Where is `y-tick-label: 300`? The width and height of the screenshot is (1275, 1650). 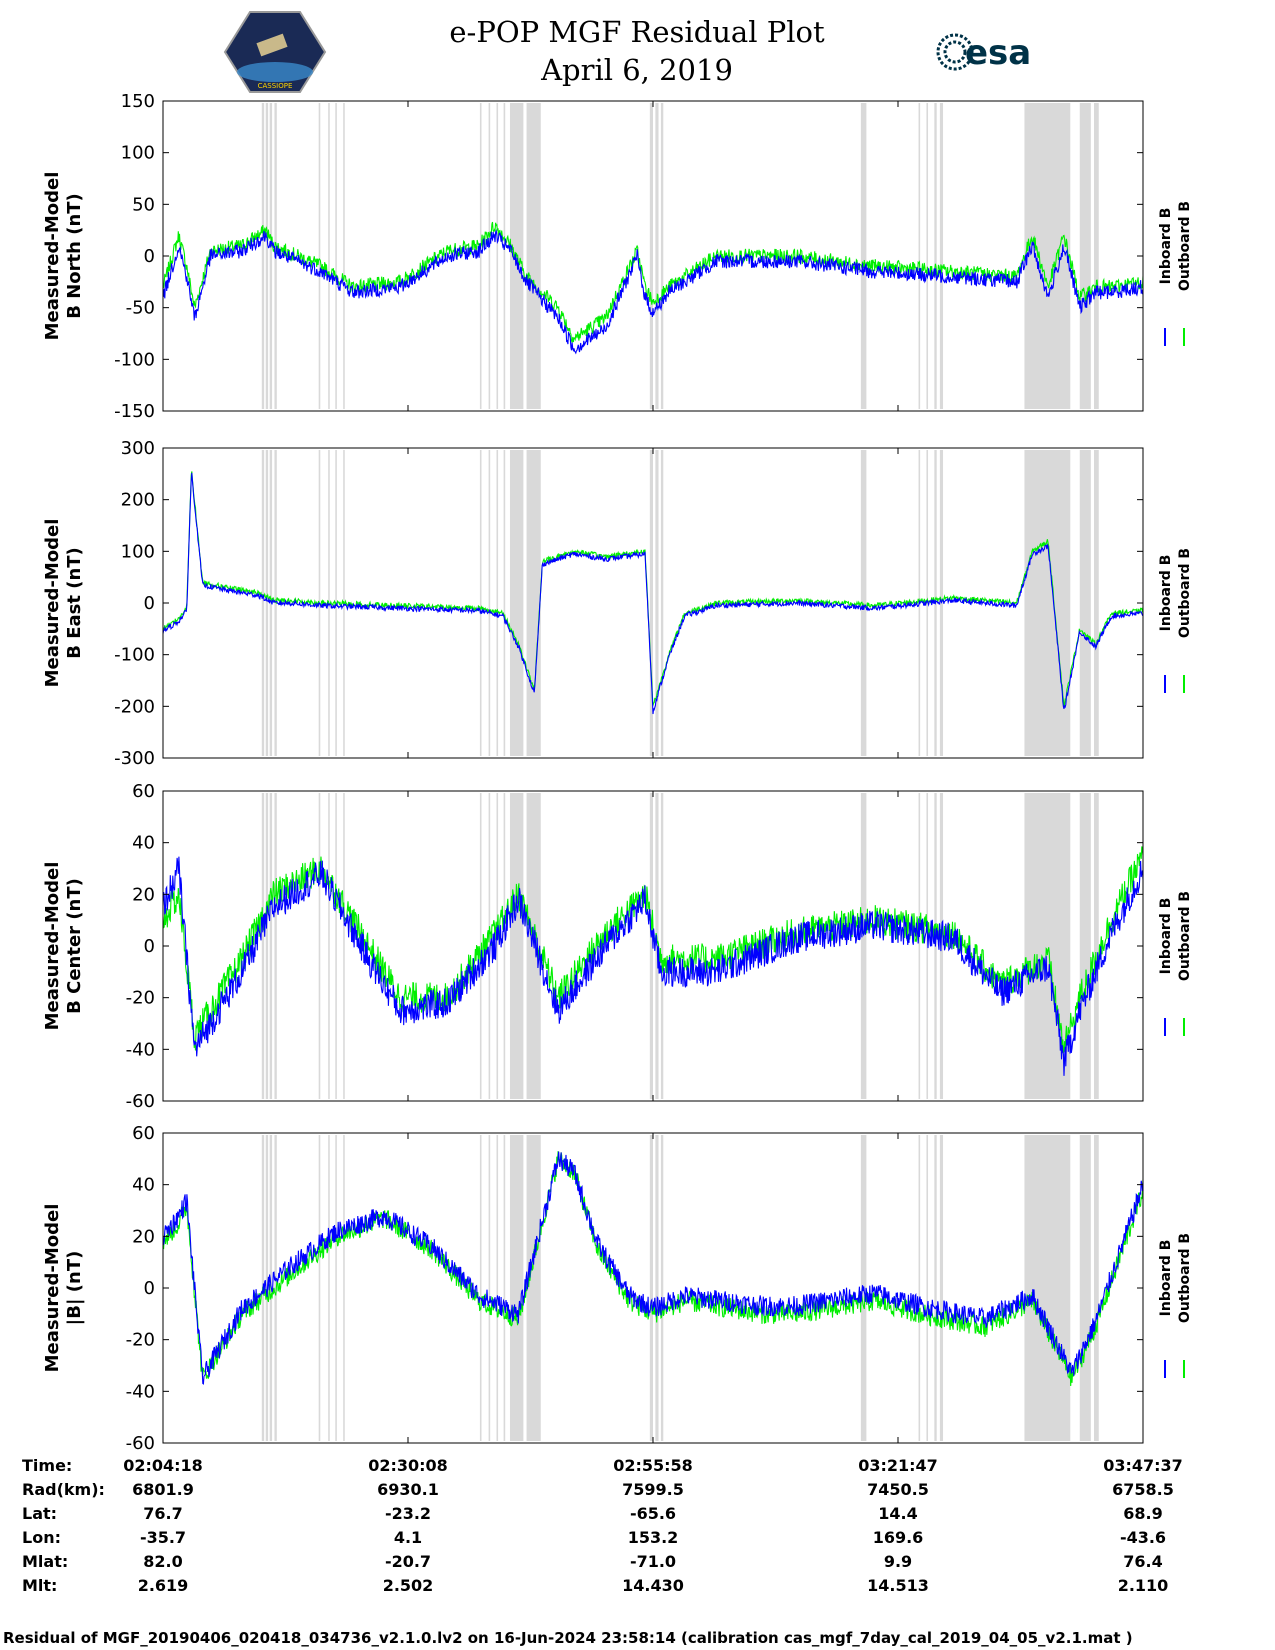
y-tick-label: 300 is located at coordinates (138, 448).